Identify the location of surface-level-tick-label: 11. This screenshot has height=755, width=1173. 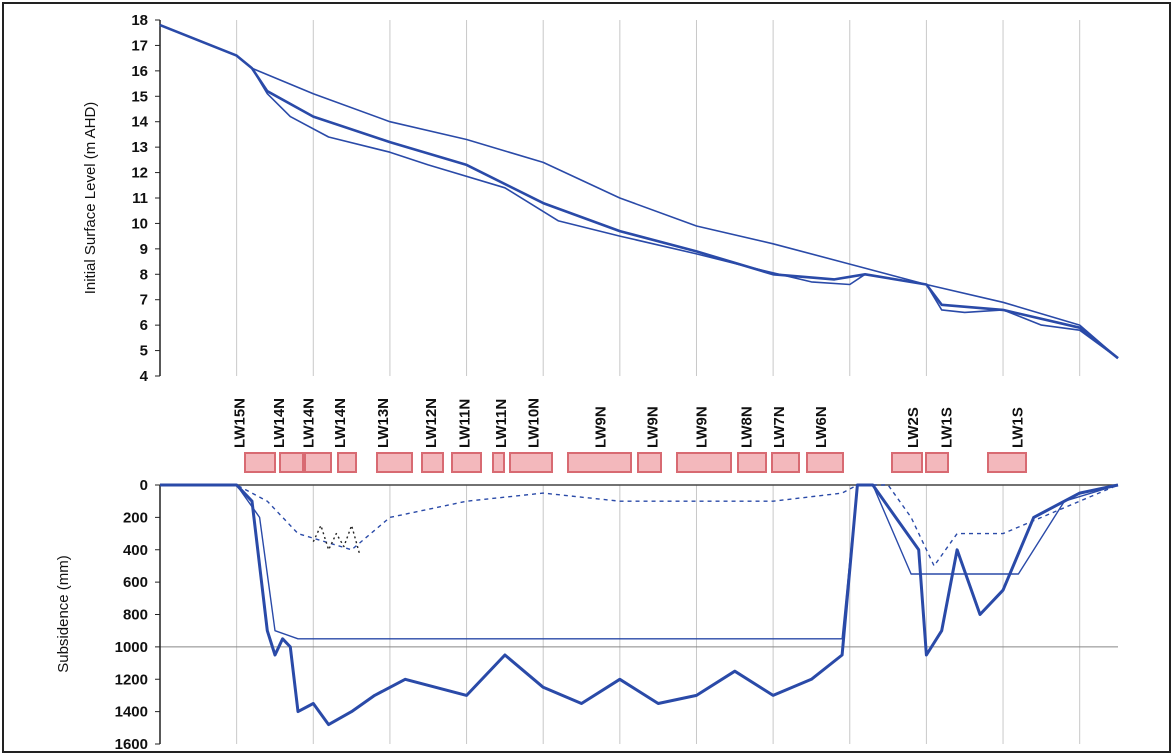
(140, 198).